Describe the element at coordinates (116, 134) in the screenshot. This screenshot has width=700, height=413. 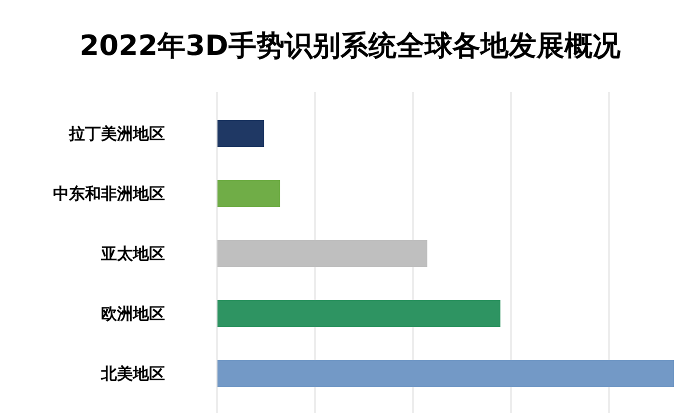
I see `y-tick-label: 拉丁美洲地区` at that location.